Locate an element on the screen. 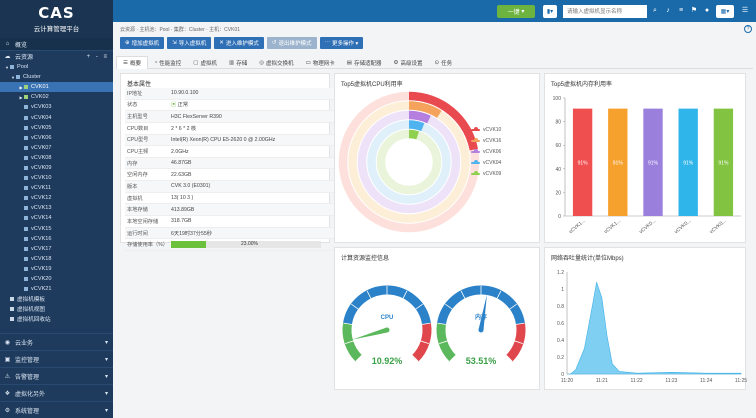 This screenshot has height=418, width=756. tree-item-host: vCVK20 is located at coordinates (56, 279).